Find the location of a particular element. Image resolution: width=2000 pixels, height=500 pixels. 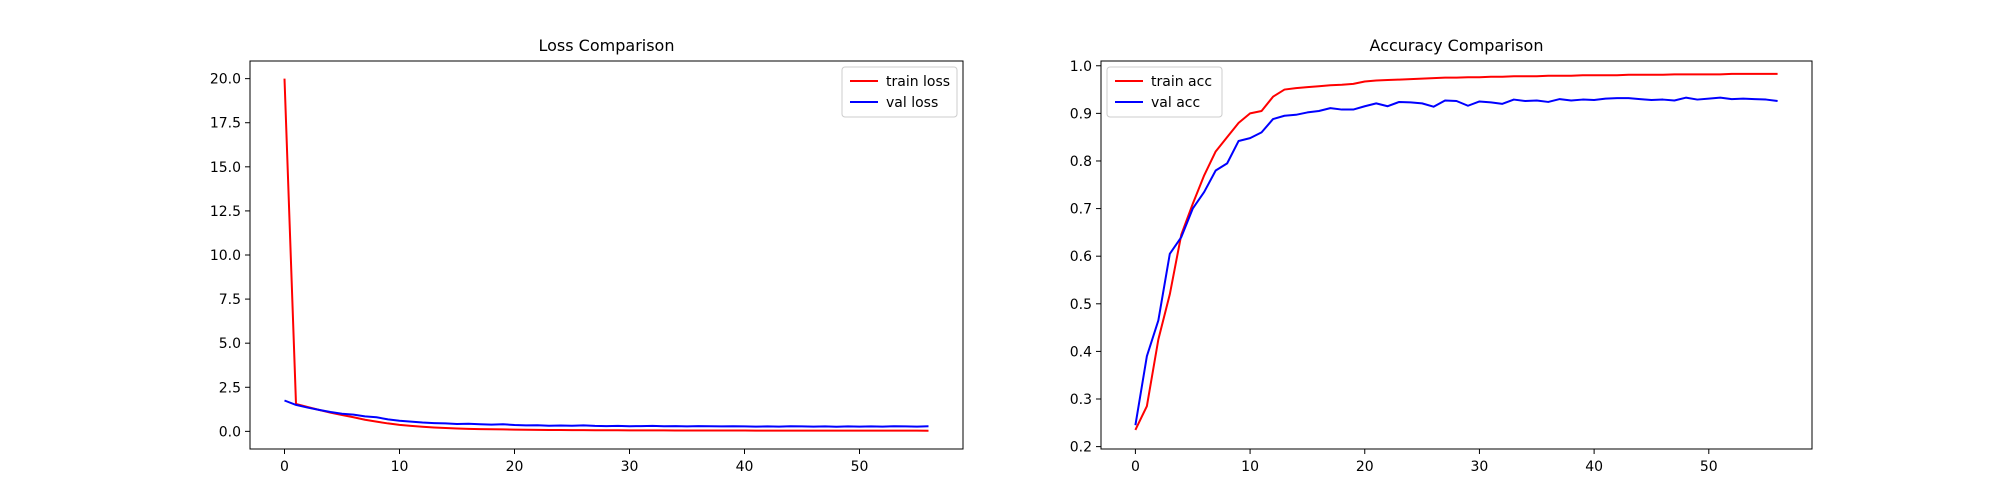

loss-y-tick-label: 17.5 is located at coordinates (225, 124).